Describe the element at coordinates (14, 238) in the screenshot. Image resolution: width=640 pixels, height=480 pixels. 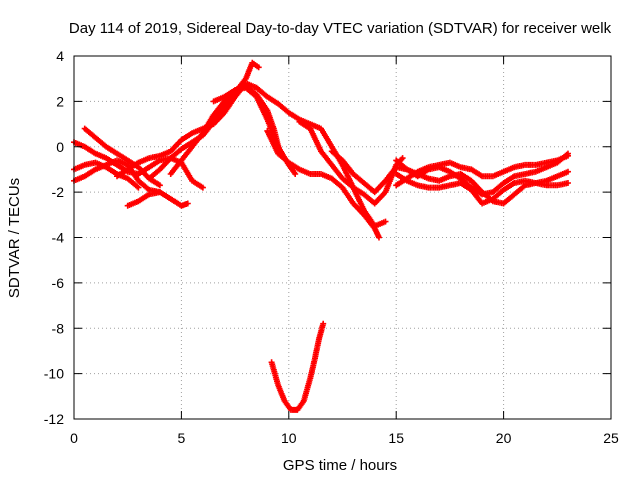
I see `y-axis-label: SDTVAR / TECUs` at that location.